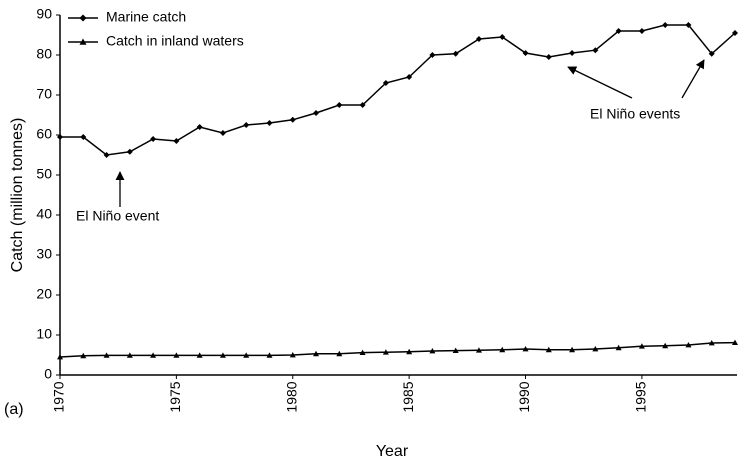  I want to click on y-tick-label: 10, so click(44, 334).